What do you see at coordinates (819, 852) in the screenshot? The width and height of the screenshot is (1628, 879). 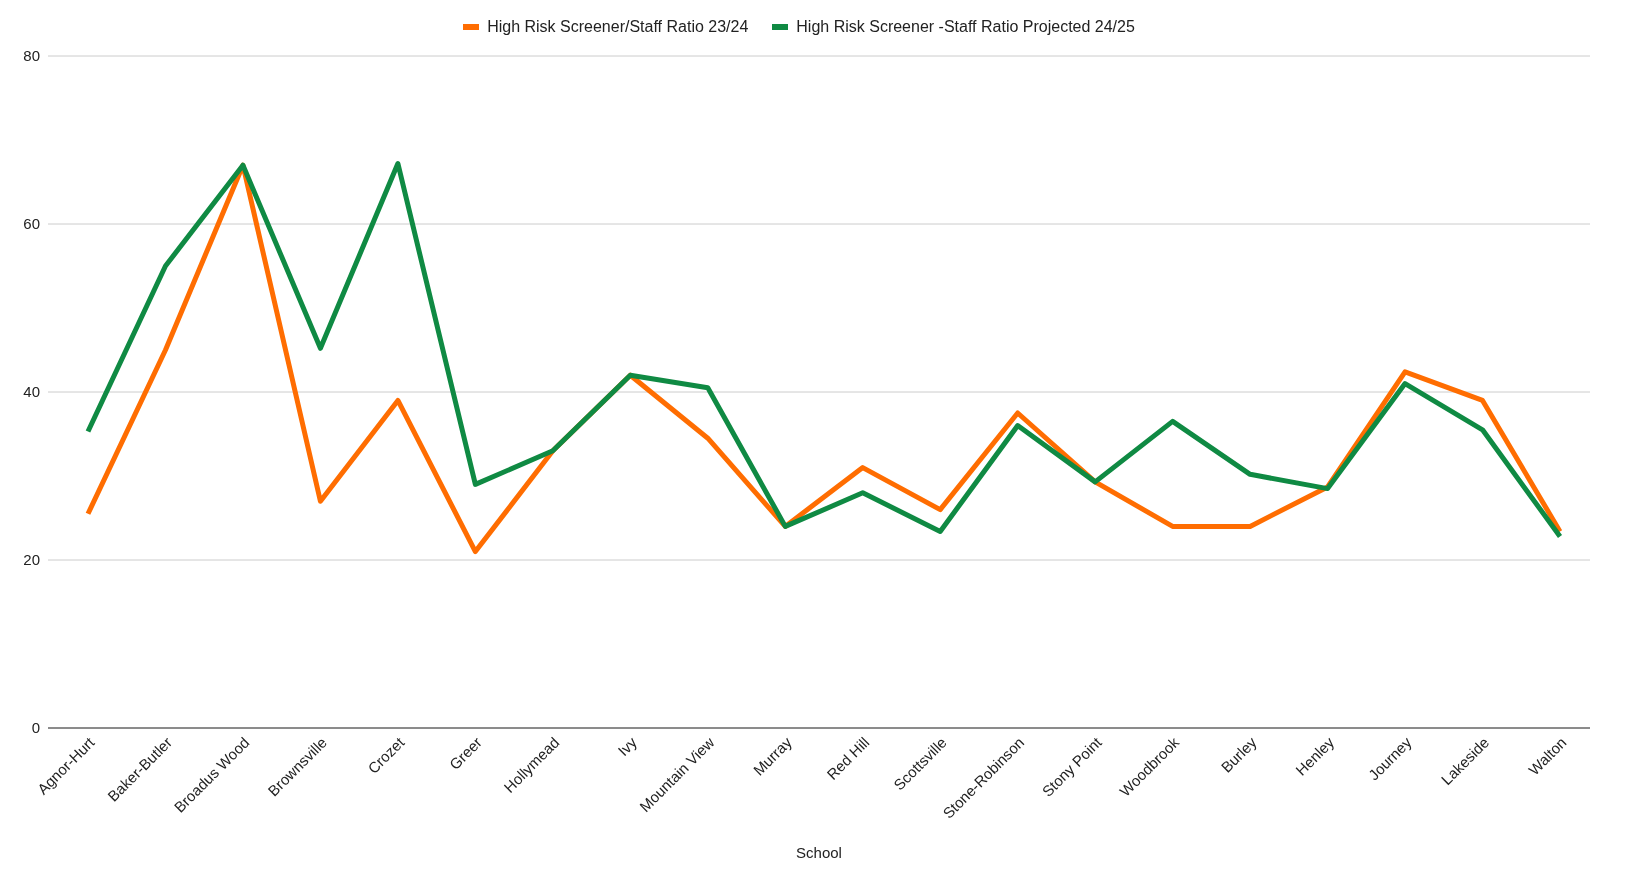 I see `x-axis-title: School` at bounding box center [819, 852].